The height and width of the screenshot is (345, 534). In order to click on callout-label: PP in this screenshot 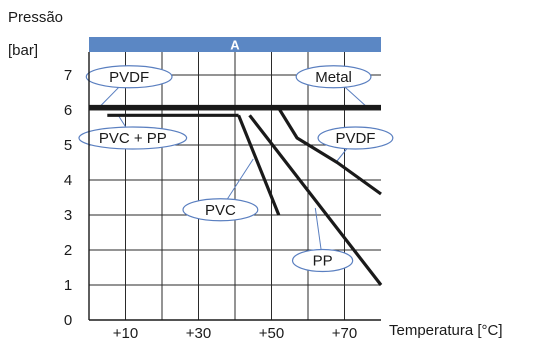, I will do `click(323, 261)`.